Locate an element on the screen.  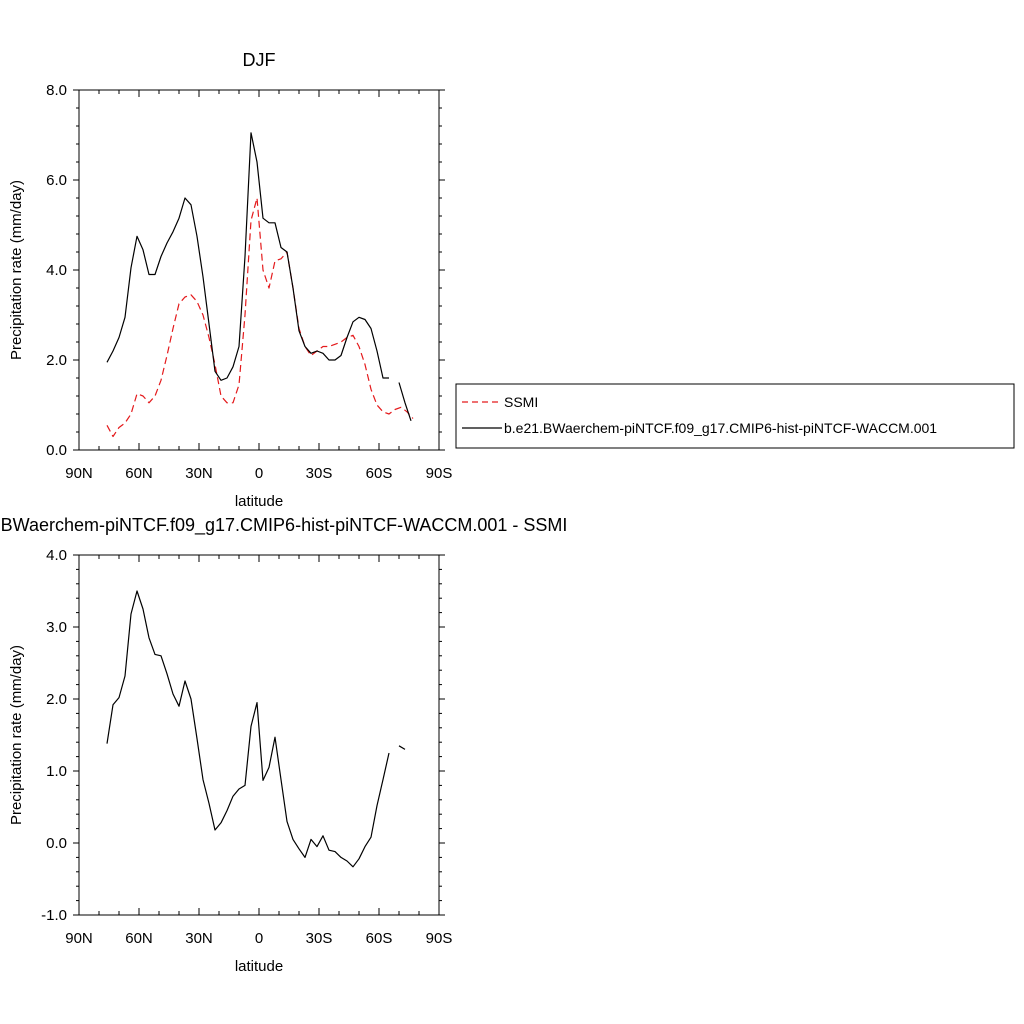
y-tick-label: 8.0 is located at coordinates (56, 90).